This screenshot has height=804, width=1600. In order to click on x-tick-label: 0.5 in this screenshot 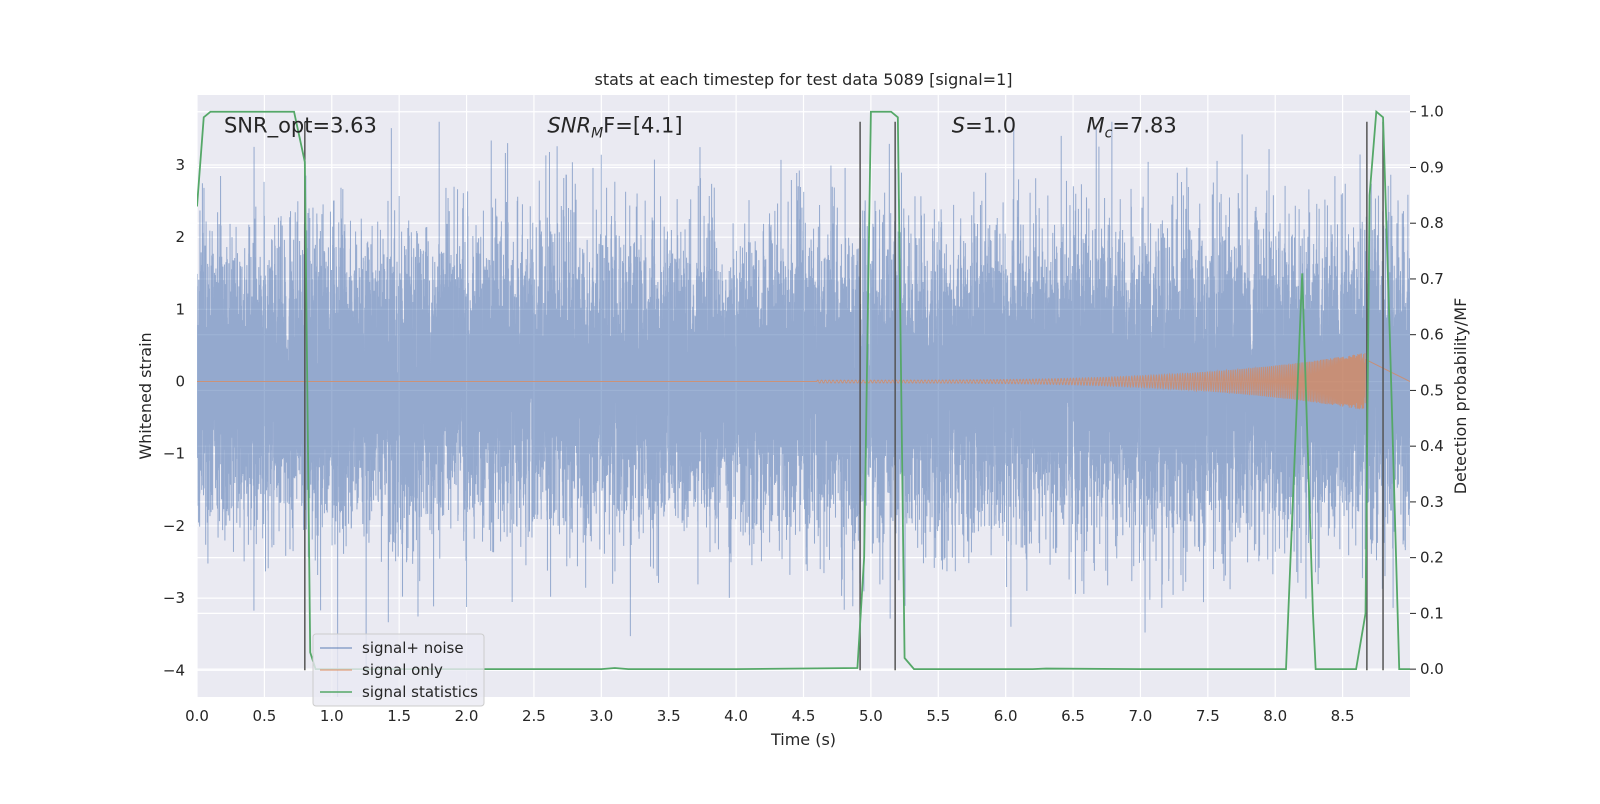, I will do `click(264, 716)`.